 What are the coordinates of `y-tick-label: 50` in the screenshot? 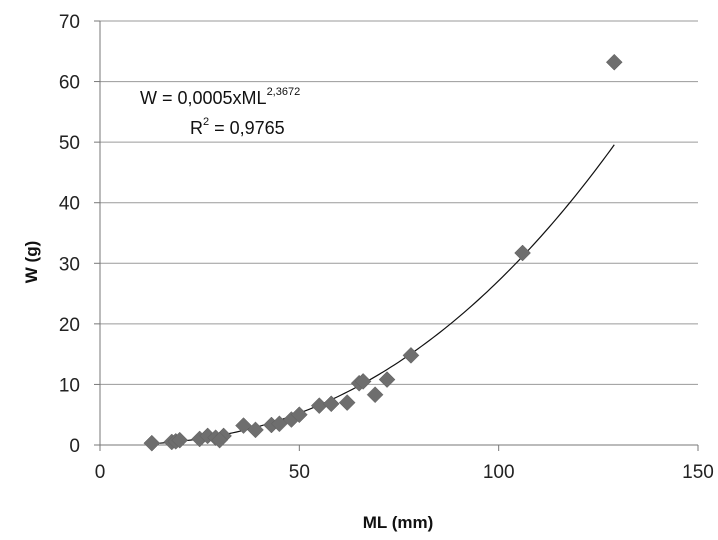 It's located at (69, 143).